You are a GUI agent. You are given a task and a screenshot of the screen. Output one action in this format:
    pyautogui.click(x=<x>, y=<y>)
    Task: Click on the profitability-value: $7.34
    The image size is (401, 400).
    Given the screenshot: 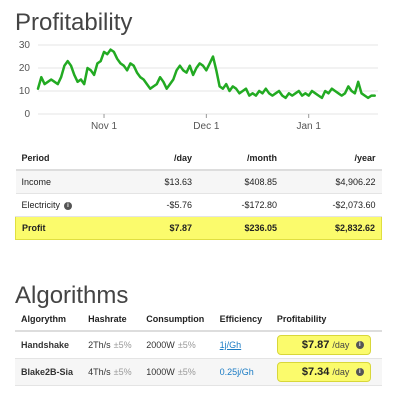 What is the action you would take?
    pyautogui.click(x=315, y=372)
    